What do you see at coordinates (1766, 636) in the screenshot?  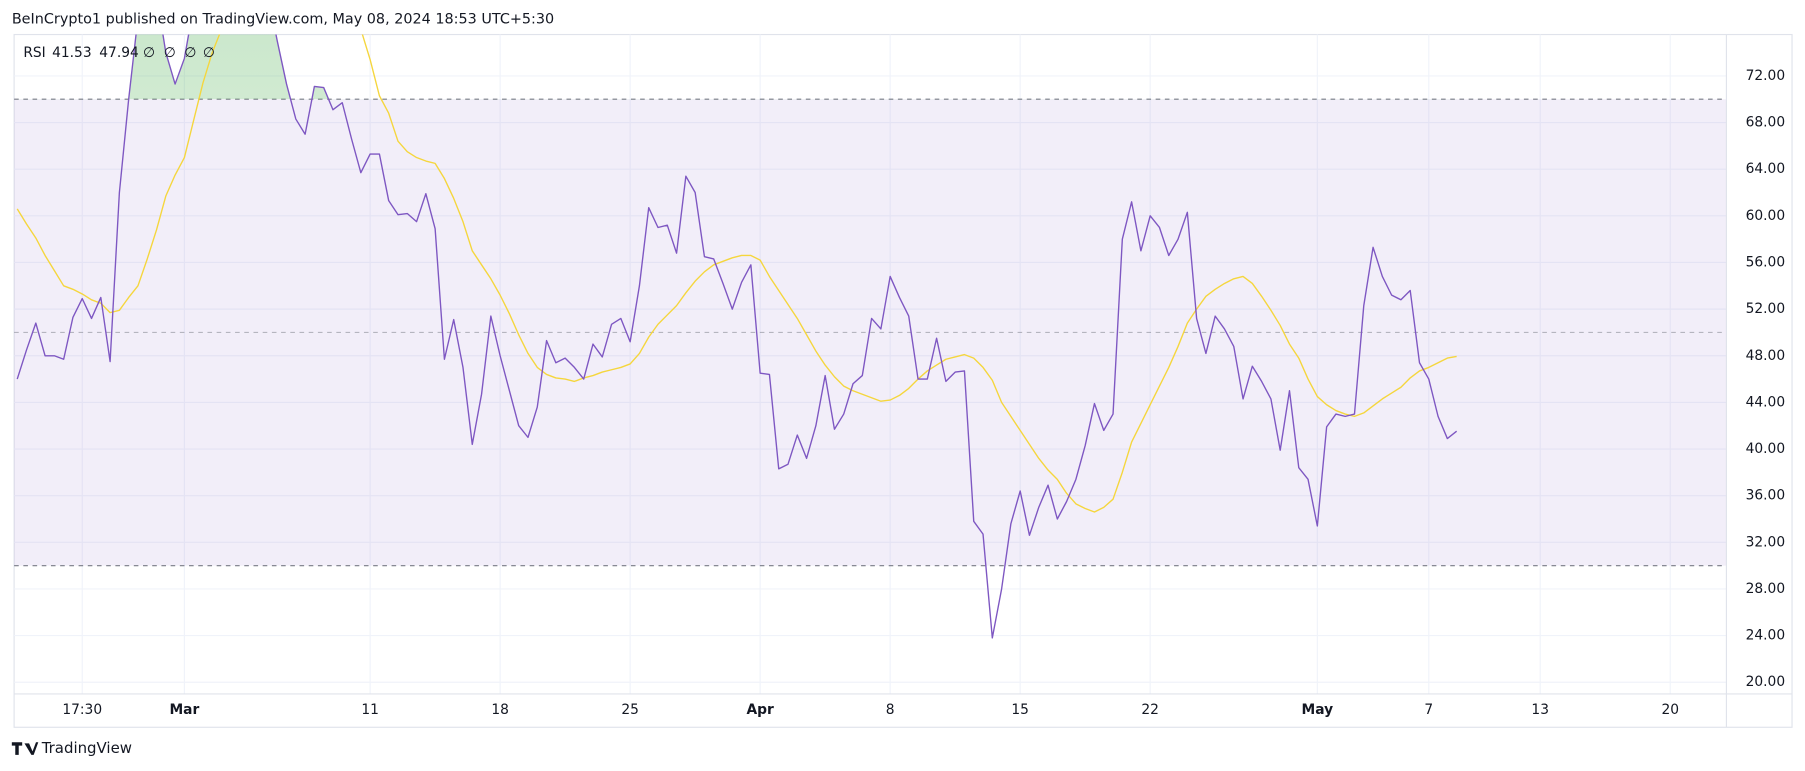 I see `y-tick-label: 24.00` at bounding box center [1766, 636].